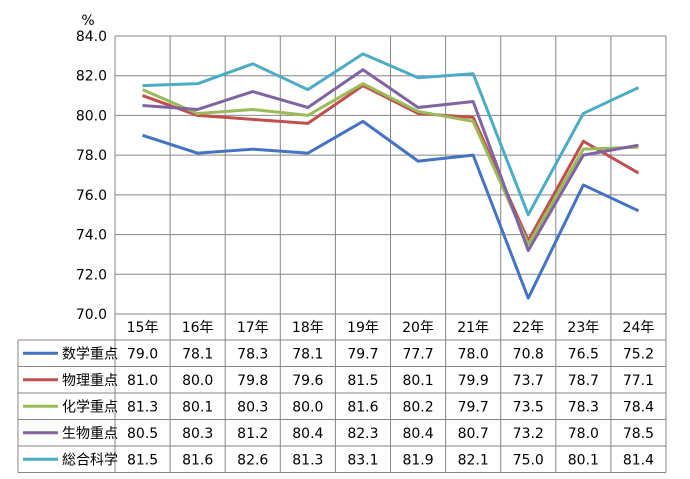 Image resolution: width=690 pixels, height=479 pixels. Describe the element at coordinates (473, 434) in the screenshot. I see `data-label: 80.7` at that location.